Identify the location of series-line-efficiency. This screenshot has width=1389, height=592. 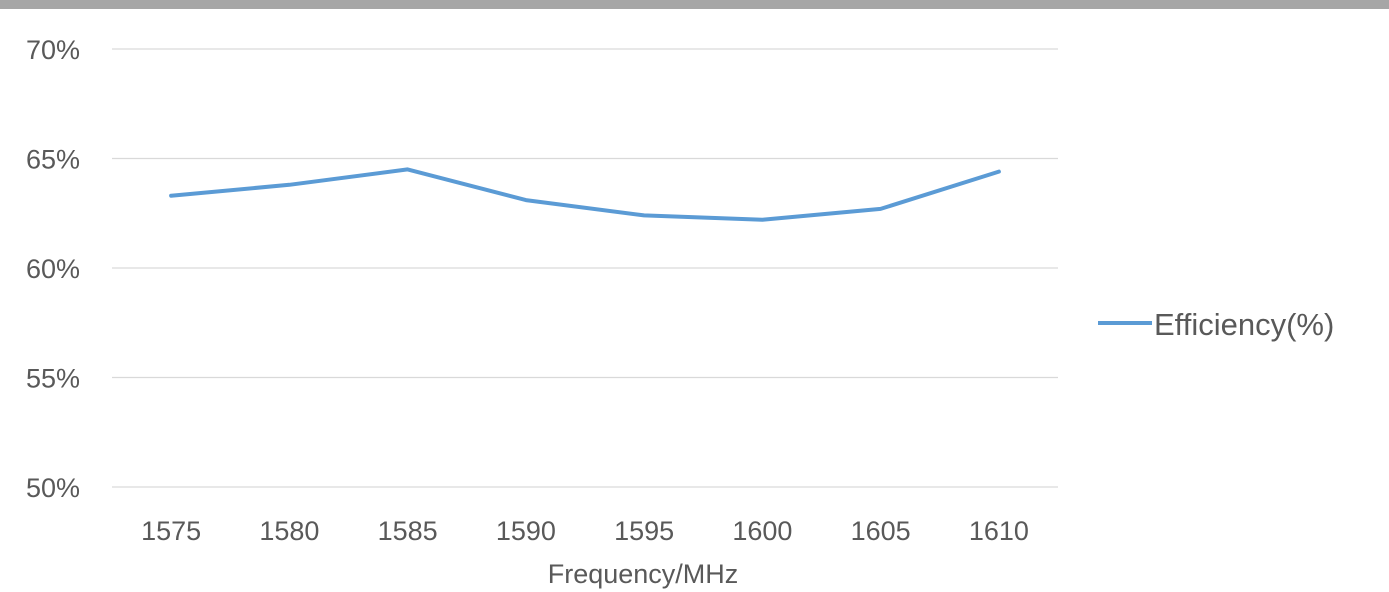
(585, 194).